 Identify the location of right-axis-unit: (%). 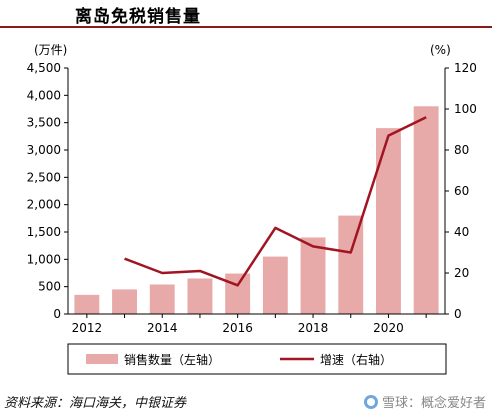
(440, 50).